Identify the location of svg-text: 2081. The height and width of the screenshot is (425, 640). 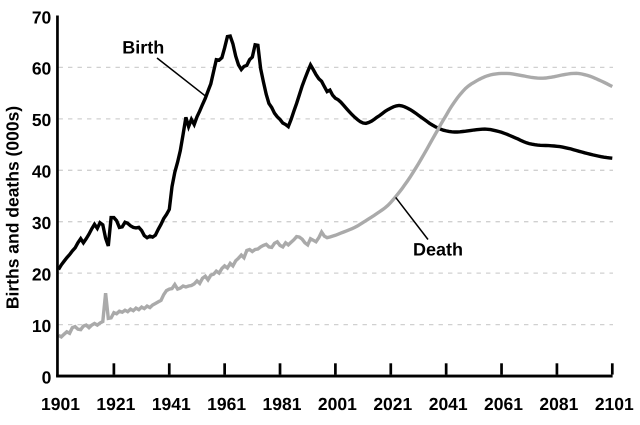
(558, 404).